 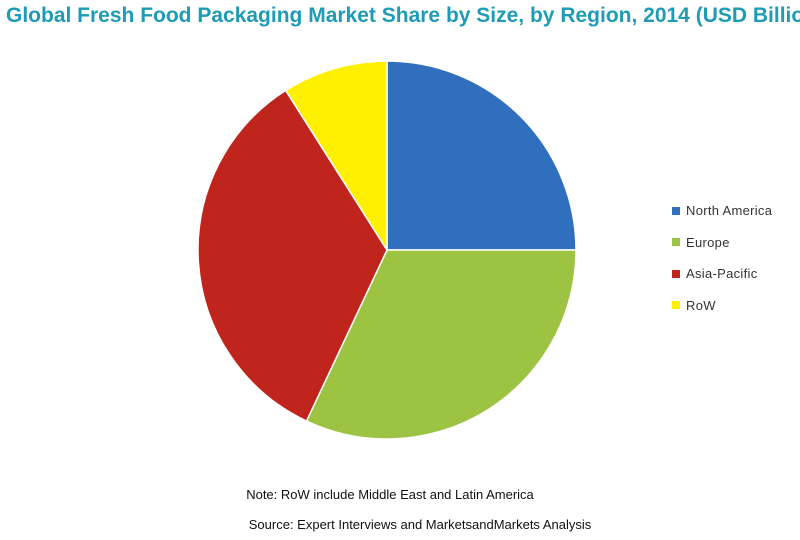 I want to click on legend-label-north-america: North America, so click(x=729, y=211).